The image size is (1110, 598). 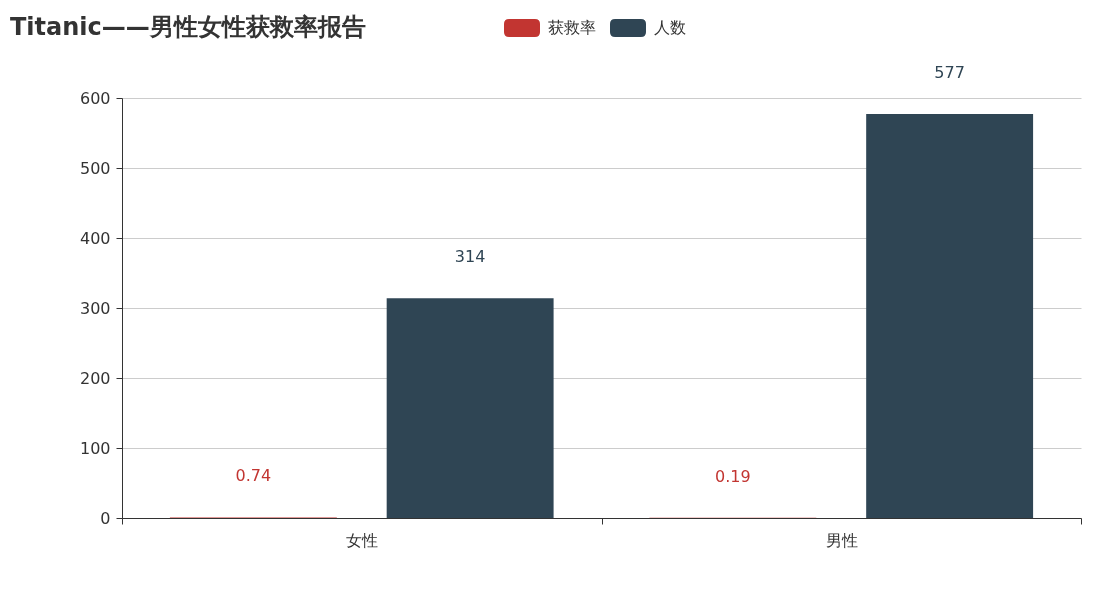 What do you see at coordinates (95, 168) in the screenshot?
I see `y-tick-label: 500` at bounding box center [95, 168].